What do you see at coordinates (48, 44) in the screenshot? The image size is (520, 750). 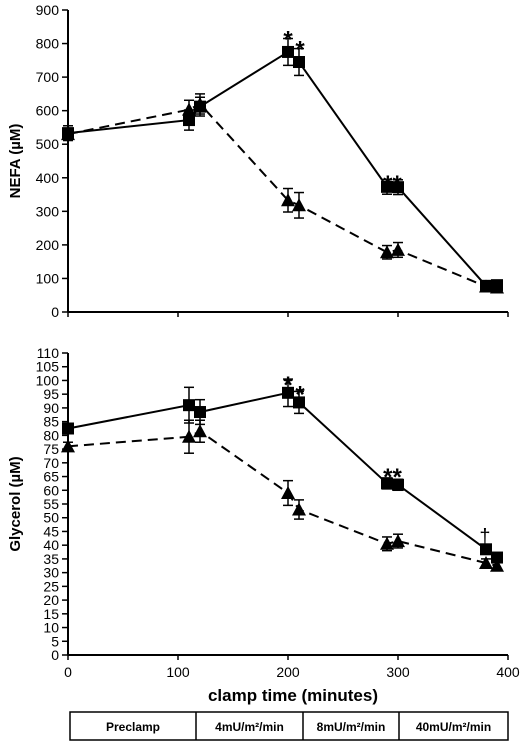 I see `y-tick-label: 800` at bounding box center [48, 44].